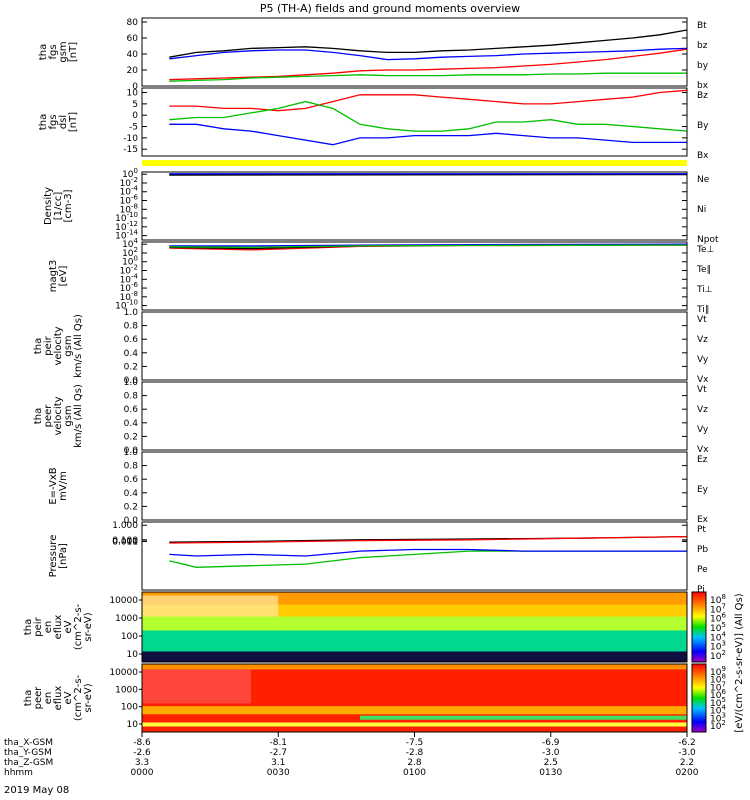 The width and height of the screenshot is (750, 800). Describe the element at coordinates (701, 590) in the screenshot. I see `legend-Pi: Pi` at that location.